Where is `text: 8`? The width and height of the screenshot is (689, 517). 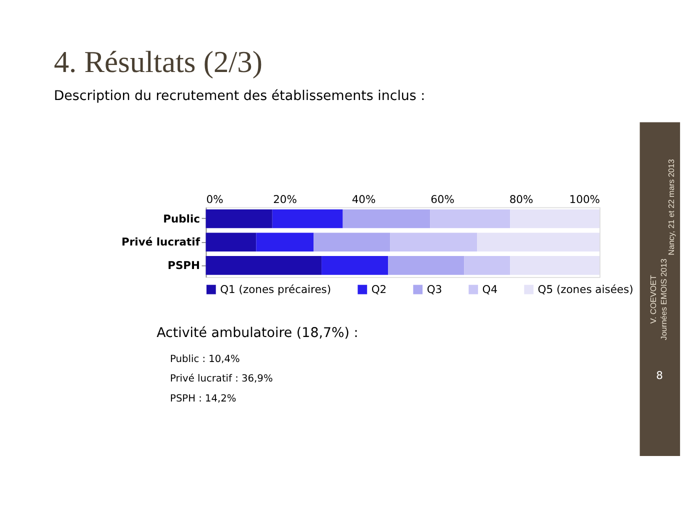
text: 8 is located at coordinates (660, 375).